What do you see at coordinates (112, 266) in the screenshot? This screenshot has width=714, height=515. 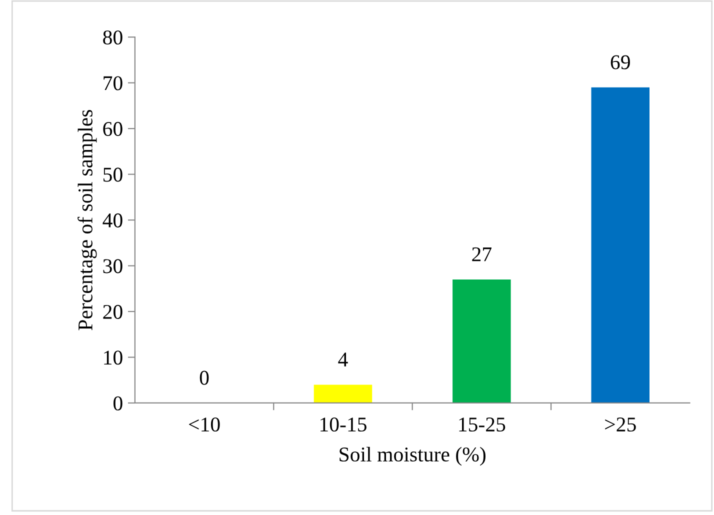 I see `y-tick-label: 30` at bounding box center [112, 266].